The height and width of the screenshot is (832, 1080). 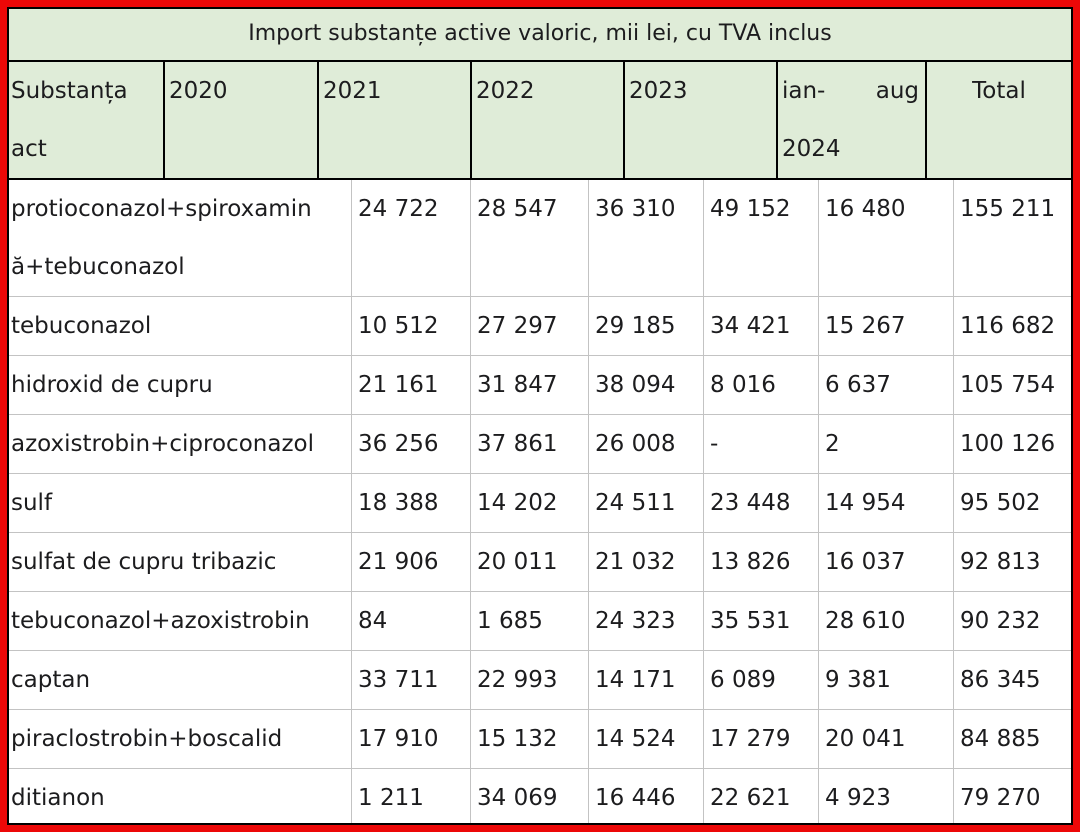 What do you see at coordinates (760, 385) in the screenshot?
I see `value-cell: 8 016` at bounding box center [760, 385].